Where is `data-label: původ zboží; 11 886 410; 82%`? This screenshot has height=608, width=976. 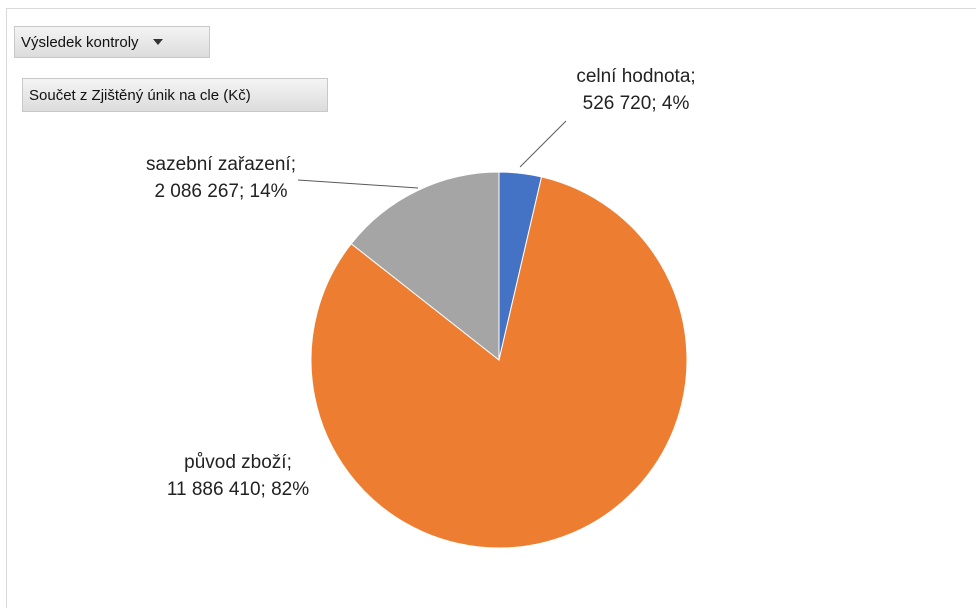 data-label: původ zboží; 11 886 410; 82% is located at coordinates (238, 476).